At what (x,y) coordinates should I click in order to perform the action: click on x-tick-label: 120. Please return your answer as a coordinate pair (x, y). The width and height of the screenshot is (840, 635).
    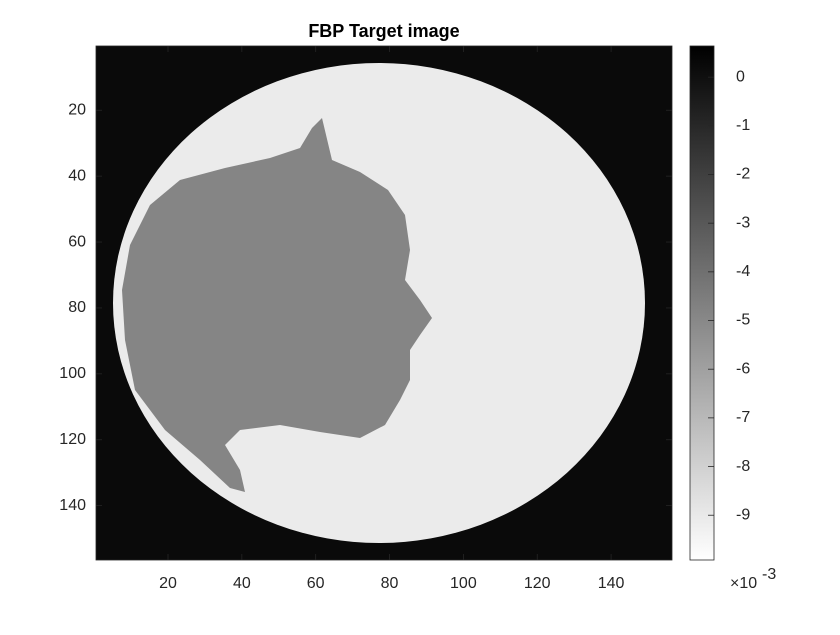
    Looking at the image, I should click on (537, 583).